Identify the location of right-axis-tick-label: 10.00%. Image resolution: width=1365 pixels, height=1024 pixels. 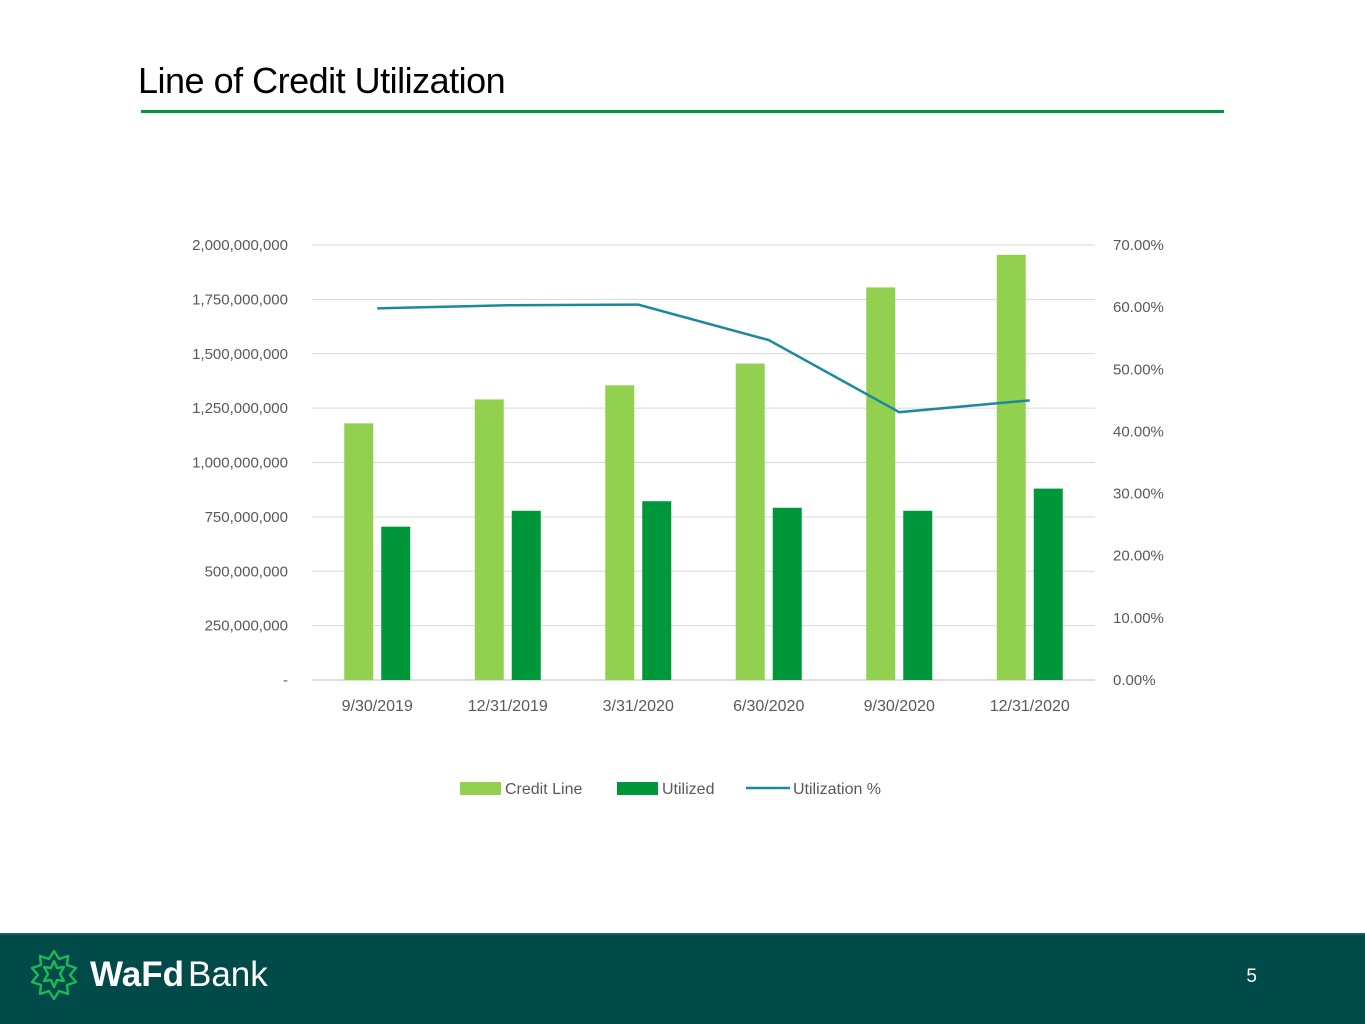
(1138, 618).